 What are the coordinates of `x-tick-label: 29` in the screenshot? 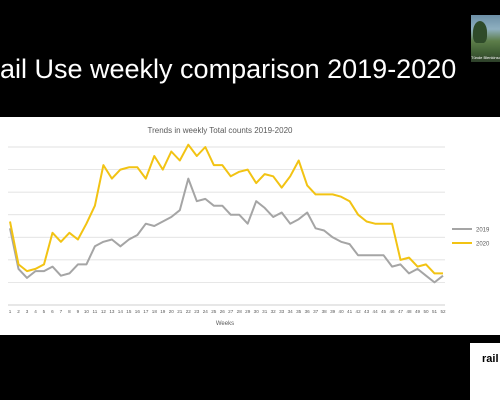 It's located at (248, 311).